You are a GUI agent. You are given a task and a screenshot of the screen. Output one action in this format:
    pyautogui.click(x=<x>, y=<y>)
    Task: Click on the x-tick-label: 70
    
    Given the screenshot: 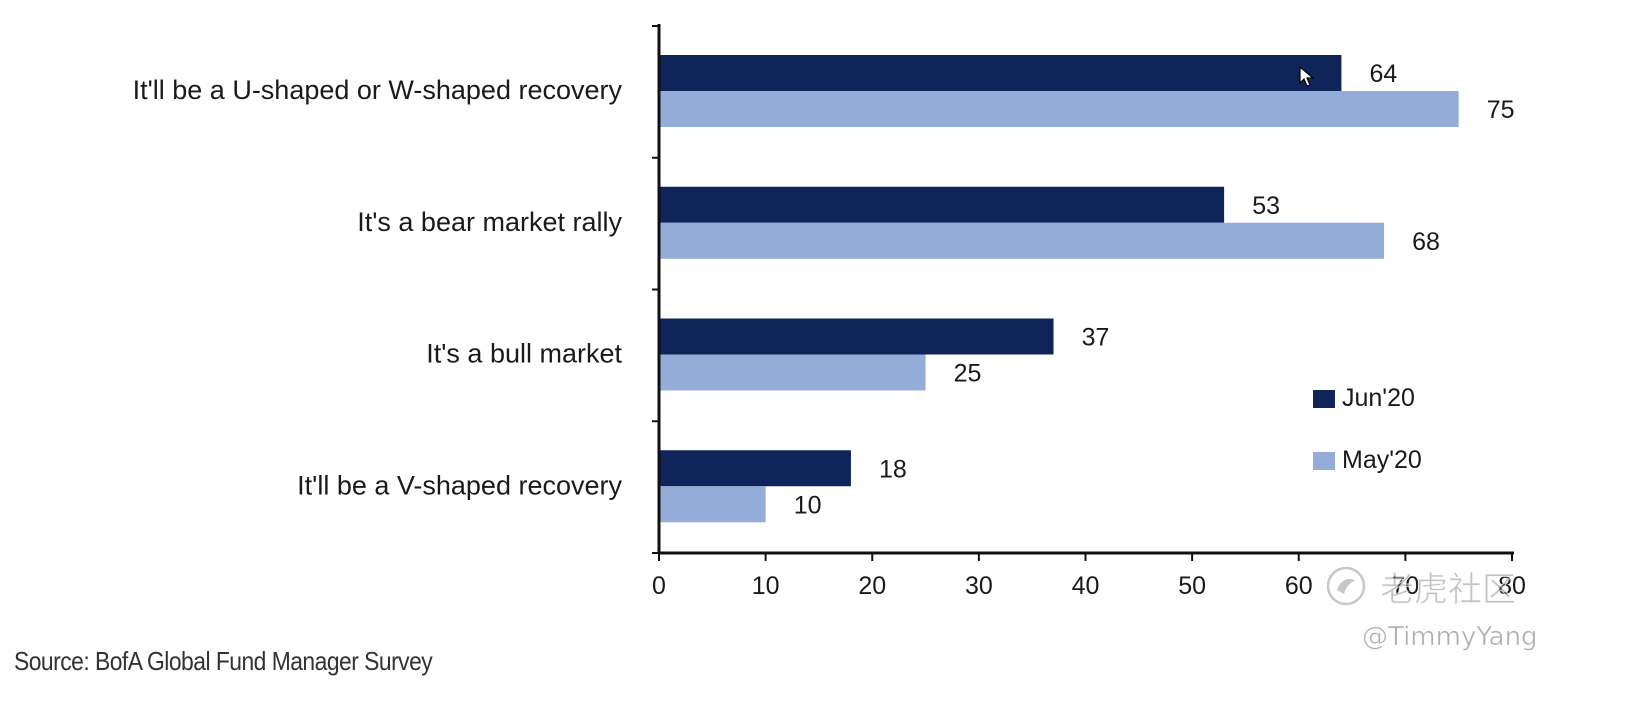 What is the action you would take?
    pyautogui.click(x=1405, y=586)
    